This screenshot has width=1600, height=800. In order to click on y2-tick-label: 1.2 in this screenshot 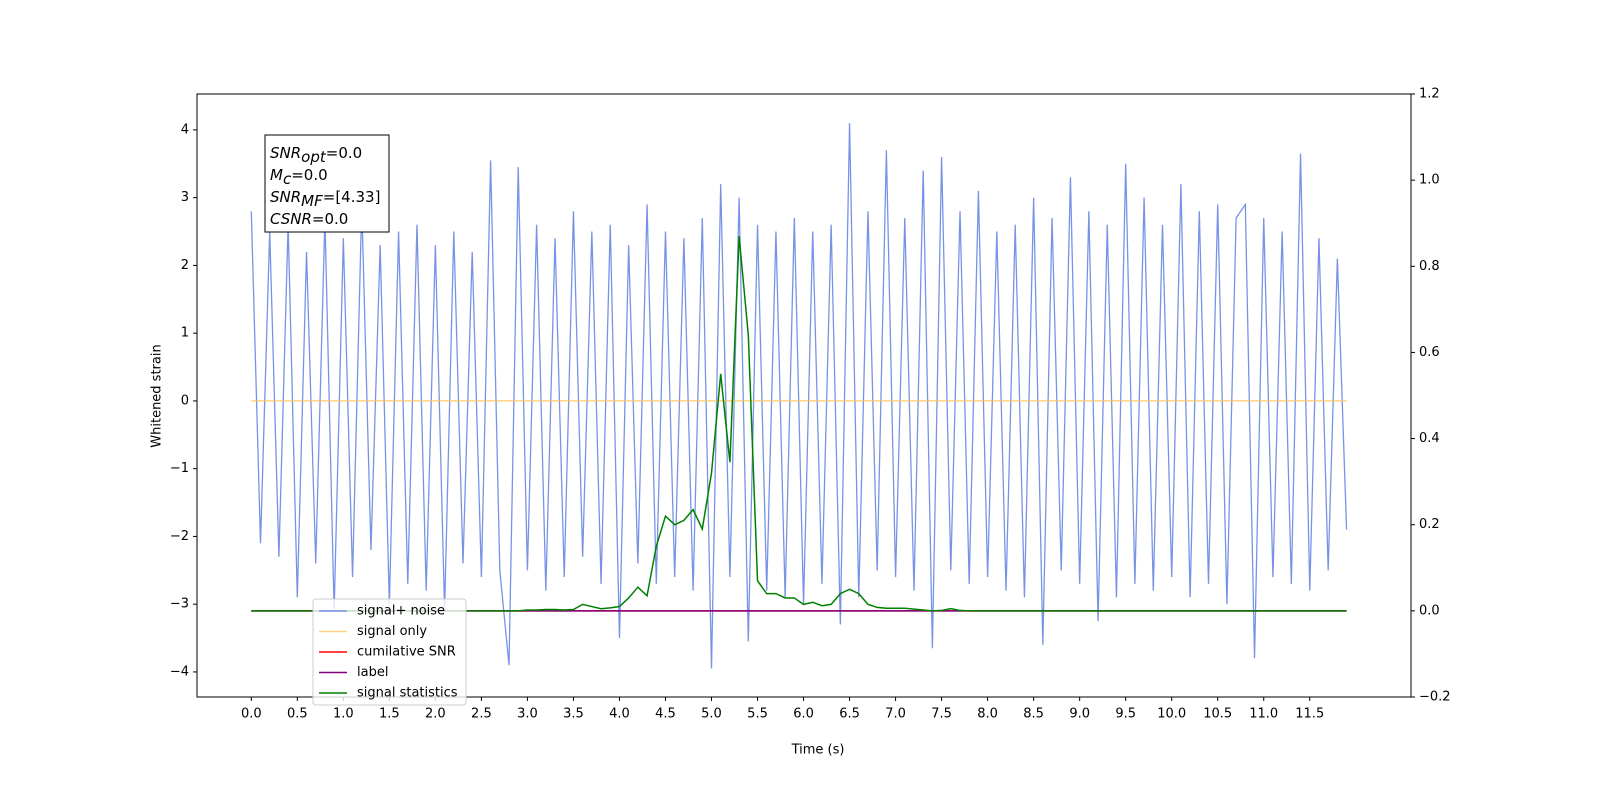, I will do `click(1429, 94)`.